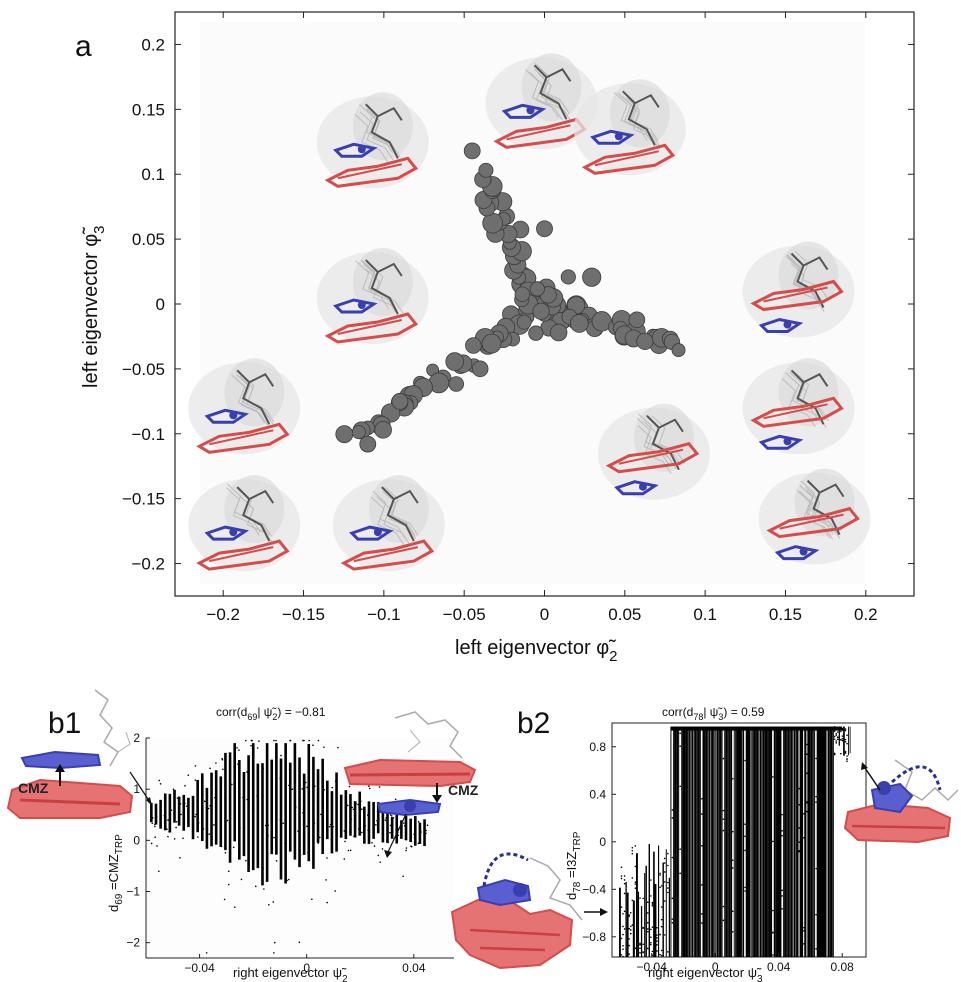  I want to click on x-tick-label: 0.1, so click(705, 614).